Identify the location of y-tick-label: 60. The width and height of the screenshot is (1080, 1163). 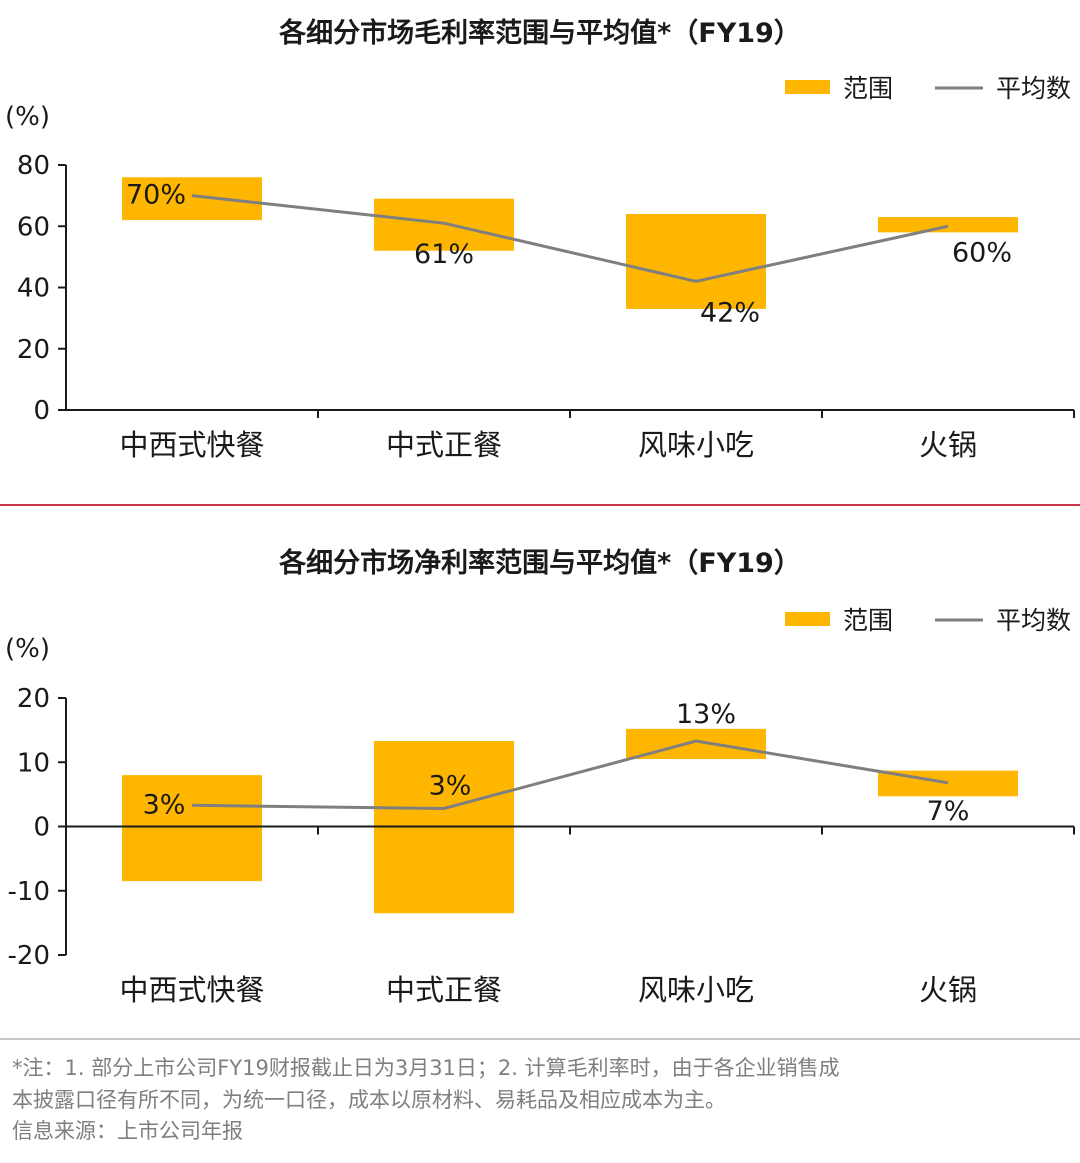
(33, 227).